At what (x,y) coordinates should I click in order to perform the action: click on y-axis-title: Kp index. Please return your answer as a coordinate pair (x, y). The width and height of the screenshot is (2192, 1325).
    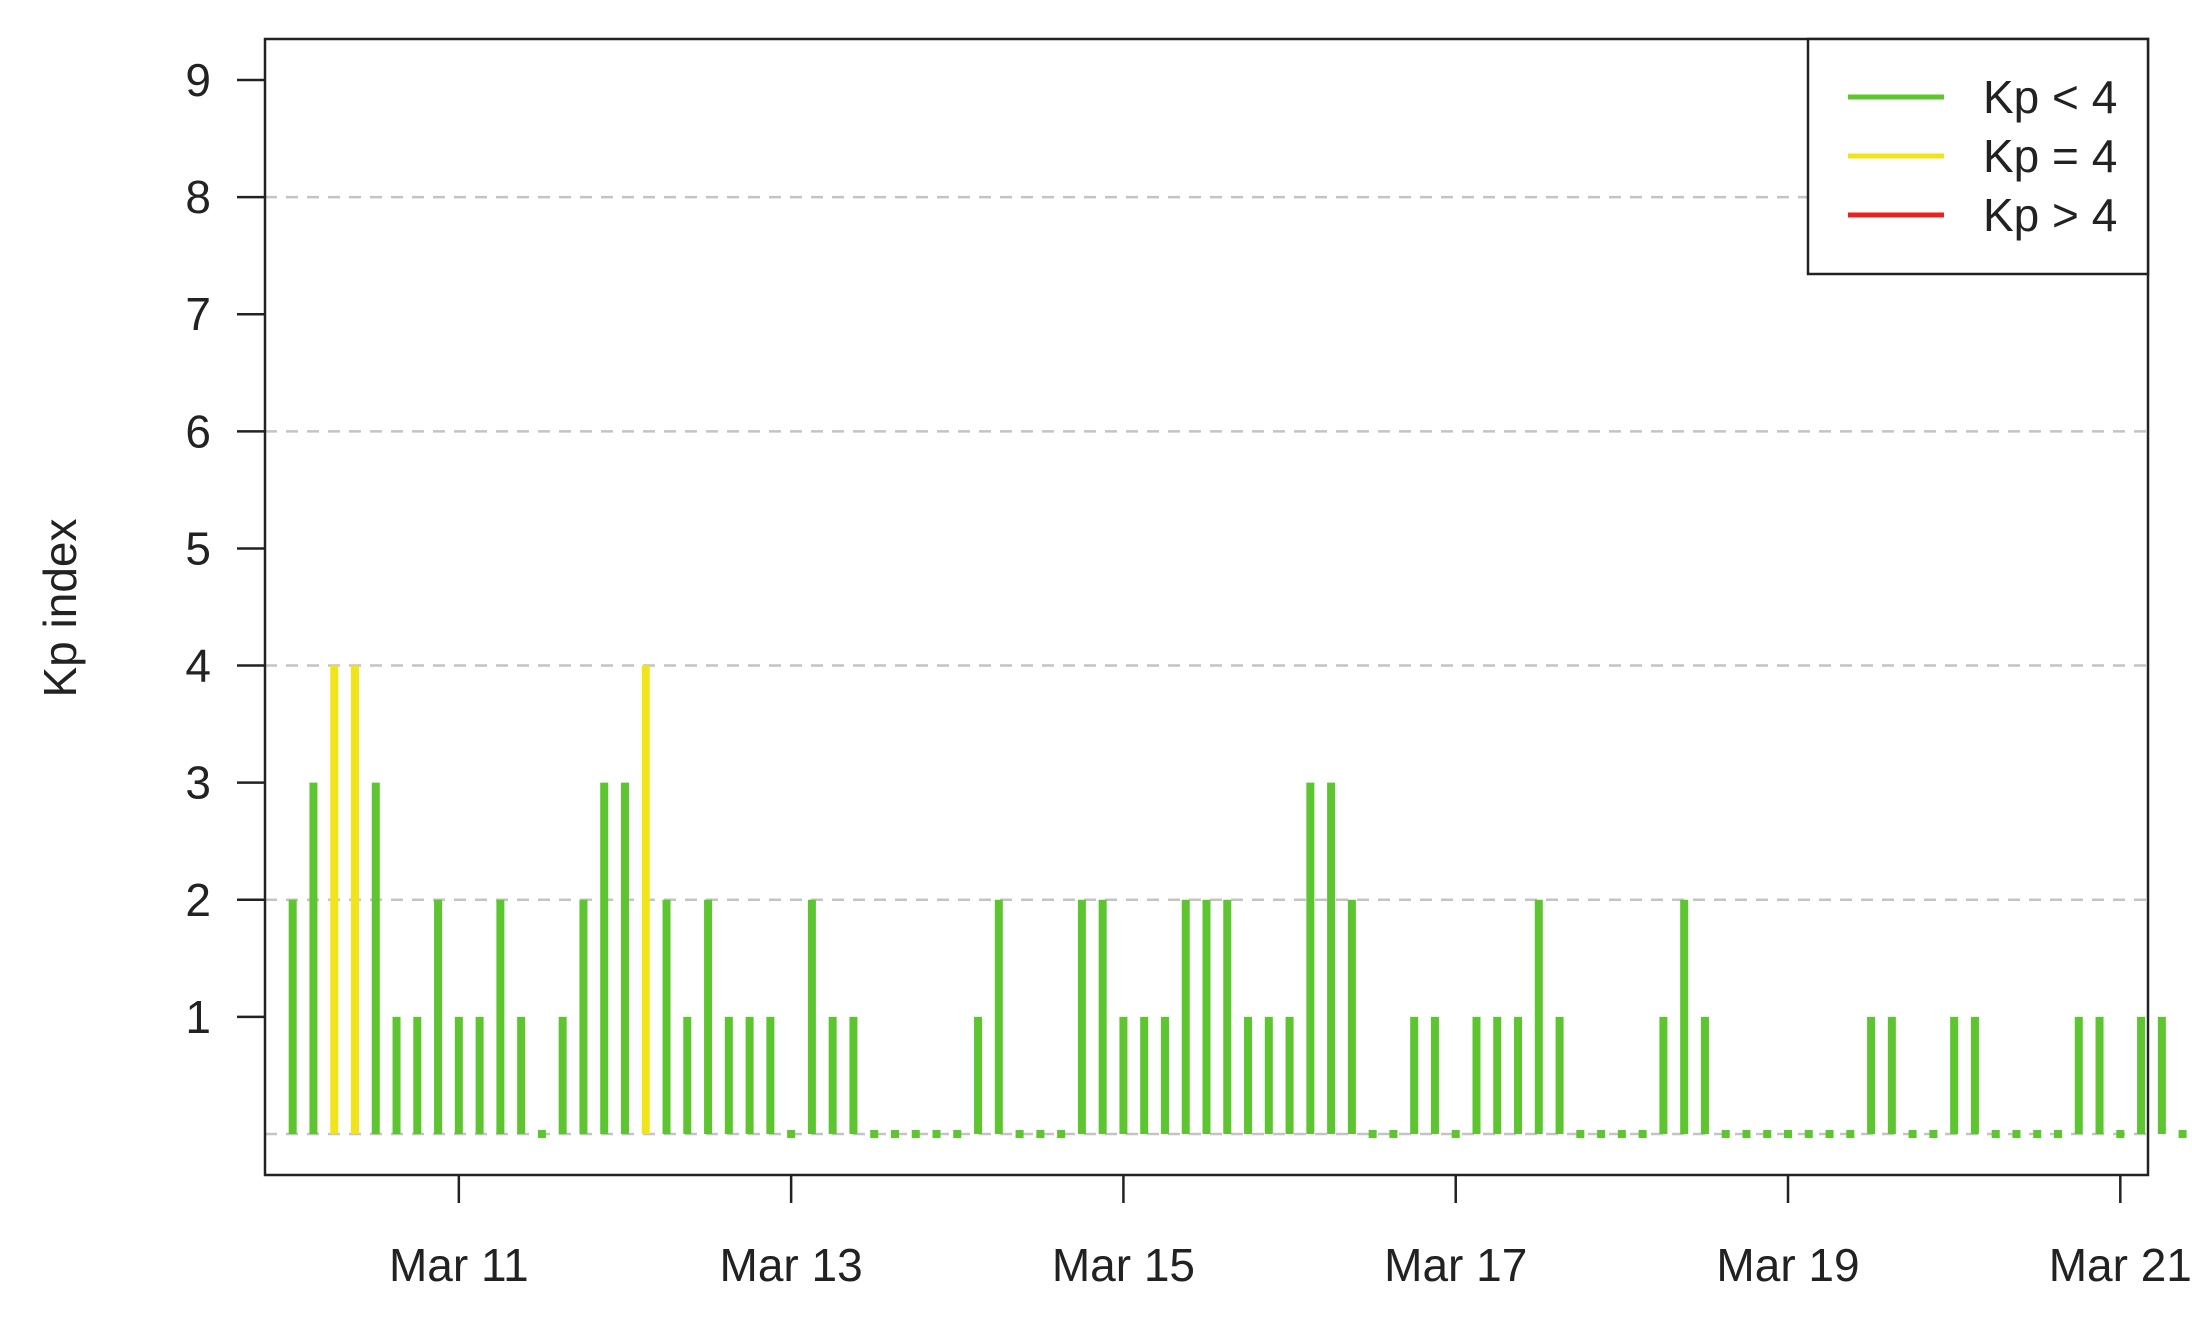
    Looking at the image, I should click on (60, 607).